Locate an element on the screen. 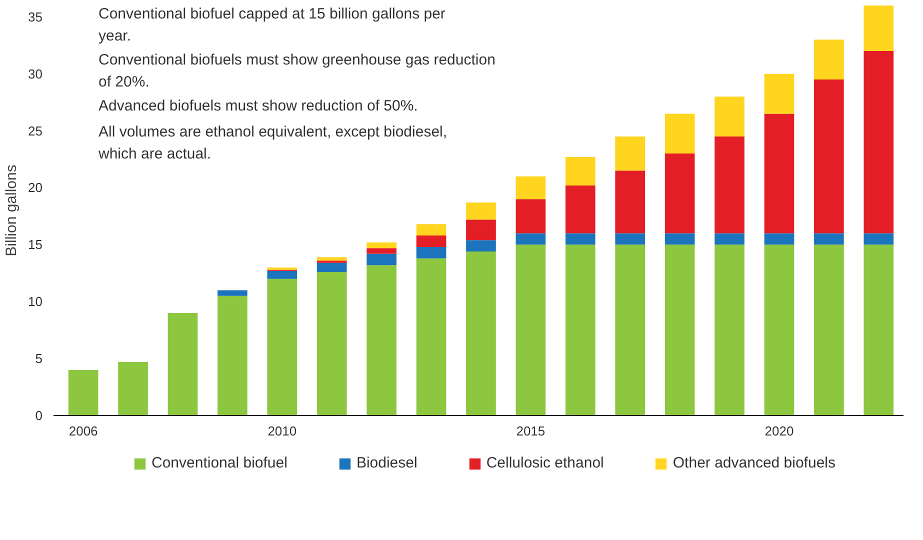 The image size is (923, 540). y-tick-label: 15 is located at coordinates (35, 244).